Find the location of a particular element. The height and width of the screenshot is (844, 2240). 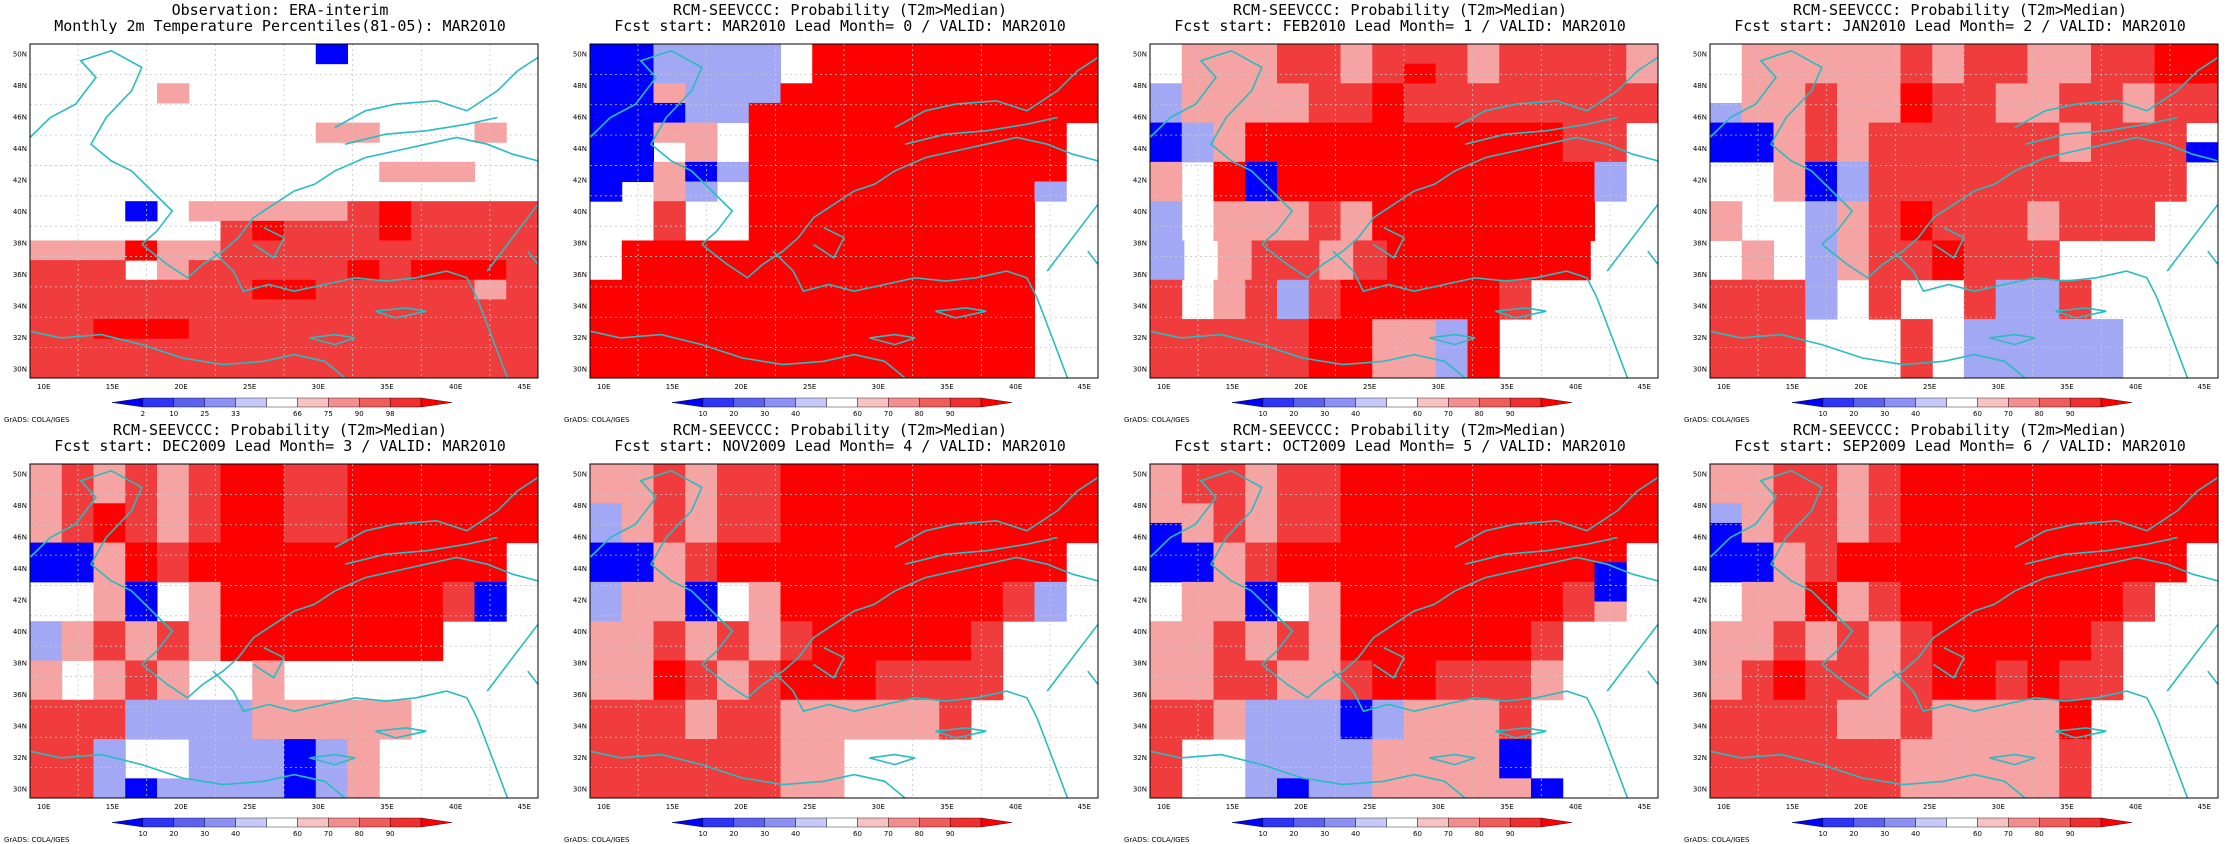

lon-label: 35E is located at coordinates (946, 807).